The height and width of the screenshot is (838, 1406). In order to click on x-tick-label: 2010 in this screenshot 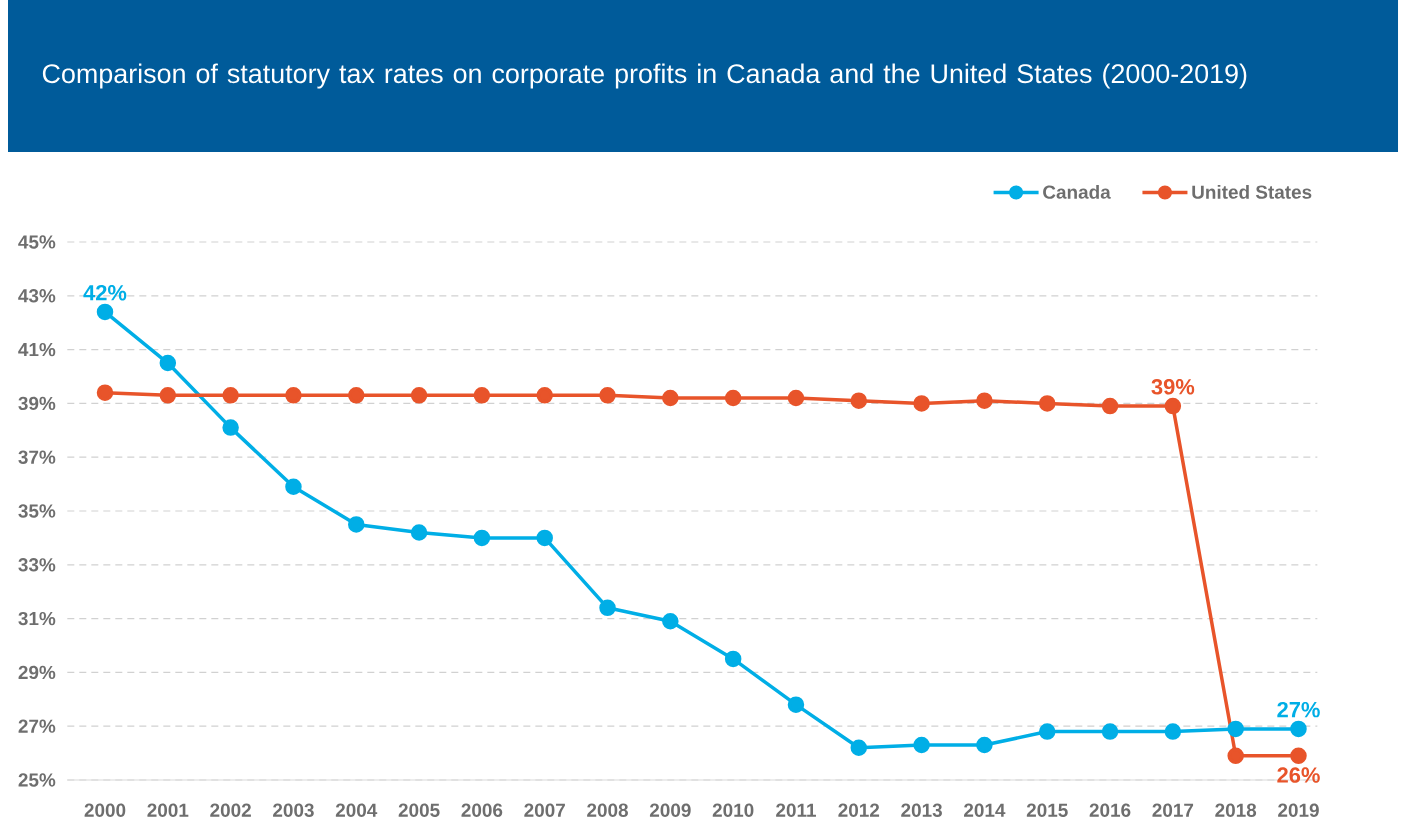, I will do `click(733, 810)`.